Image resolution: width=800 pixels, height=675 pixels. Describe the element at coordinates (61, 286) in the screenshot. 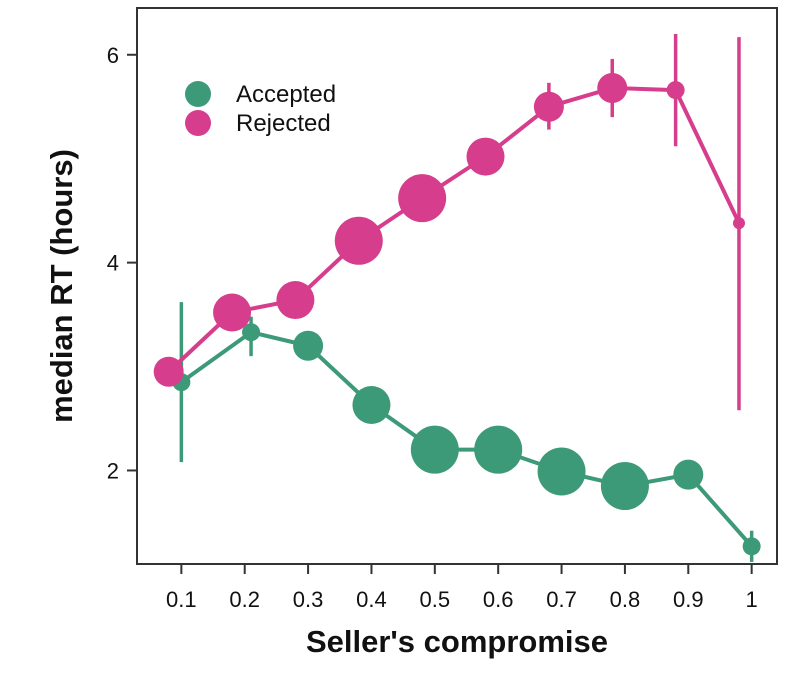

I see `y-axis-title: median RT (hours)` at that location.